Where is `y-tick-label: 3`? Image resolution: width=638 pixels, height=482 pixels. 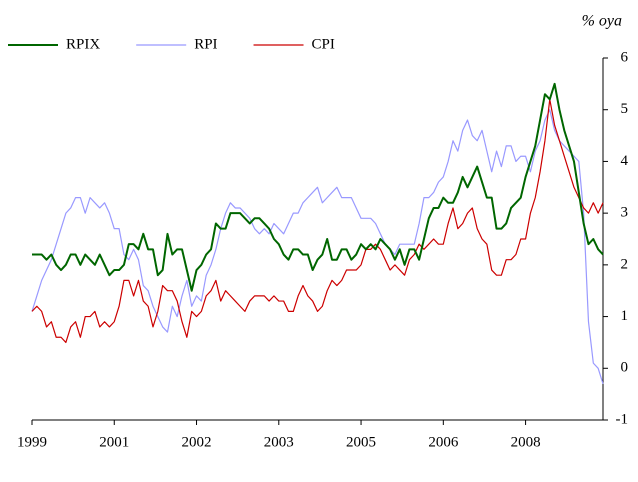 y-tick-label: 3 is located at coordinates (625, 213).